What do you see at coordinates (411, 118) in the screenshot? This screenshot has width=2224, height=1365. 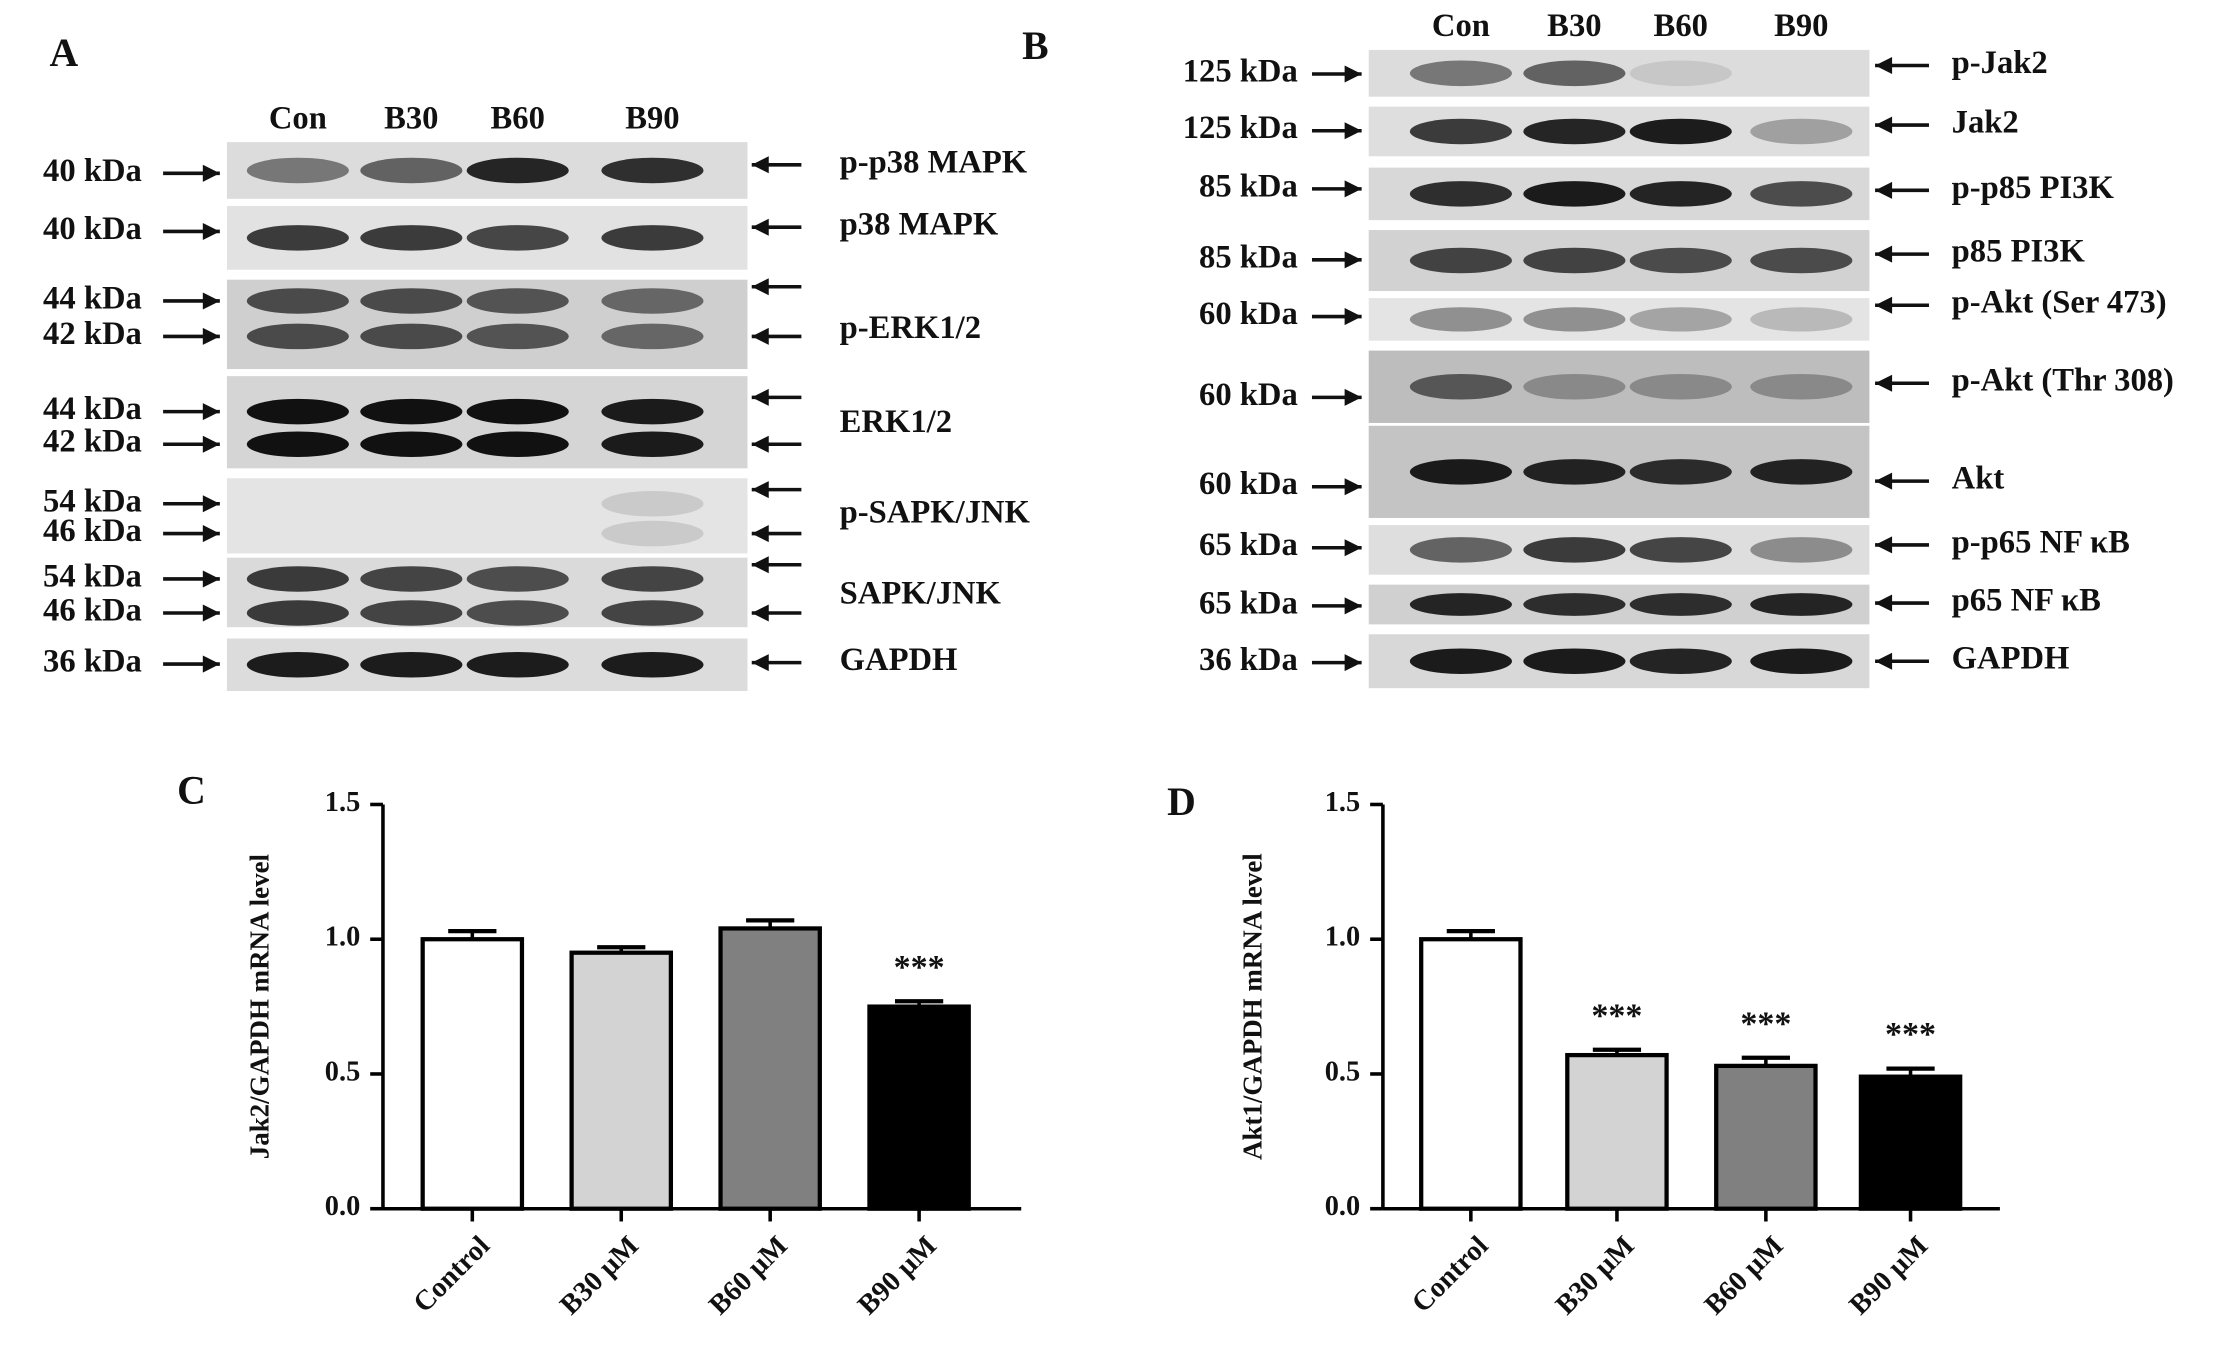 I see `lane-label: B30` at bounding box center [411, 118].